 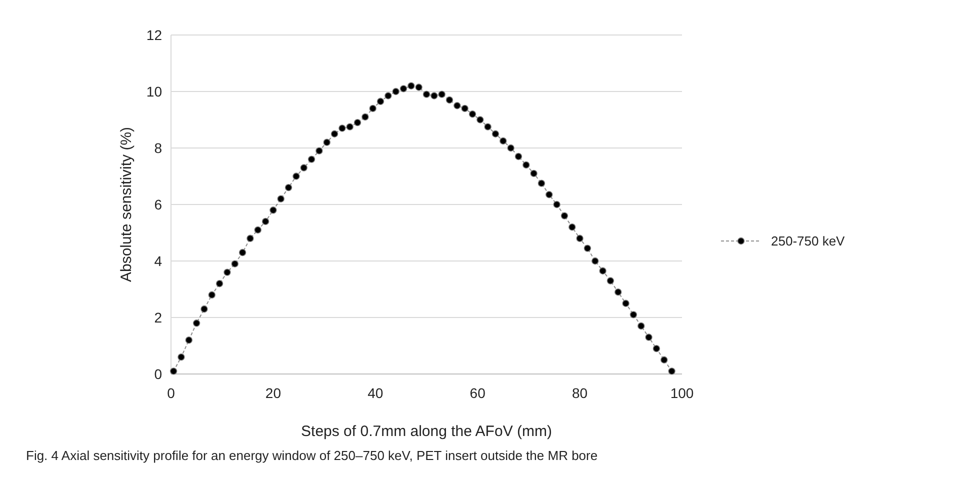 I want to click on x-tick-label: 40, so click(x=376, y=393).